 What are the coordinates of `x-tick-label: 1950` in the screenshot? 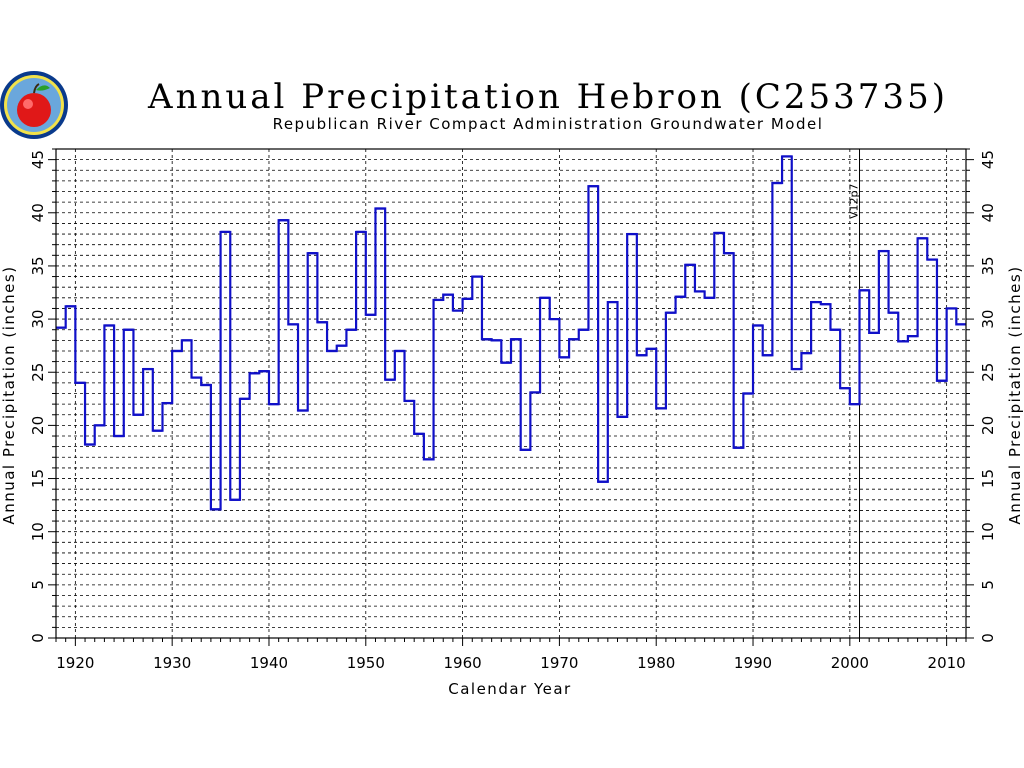 It's located at (366, 663).